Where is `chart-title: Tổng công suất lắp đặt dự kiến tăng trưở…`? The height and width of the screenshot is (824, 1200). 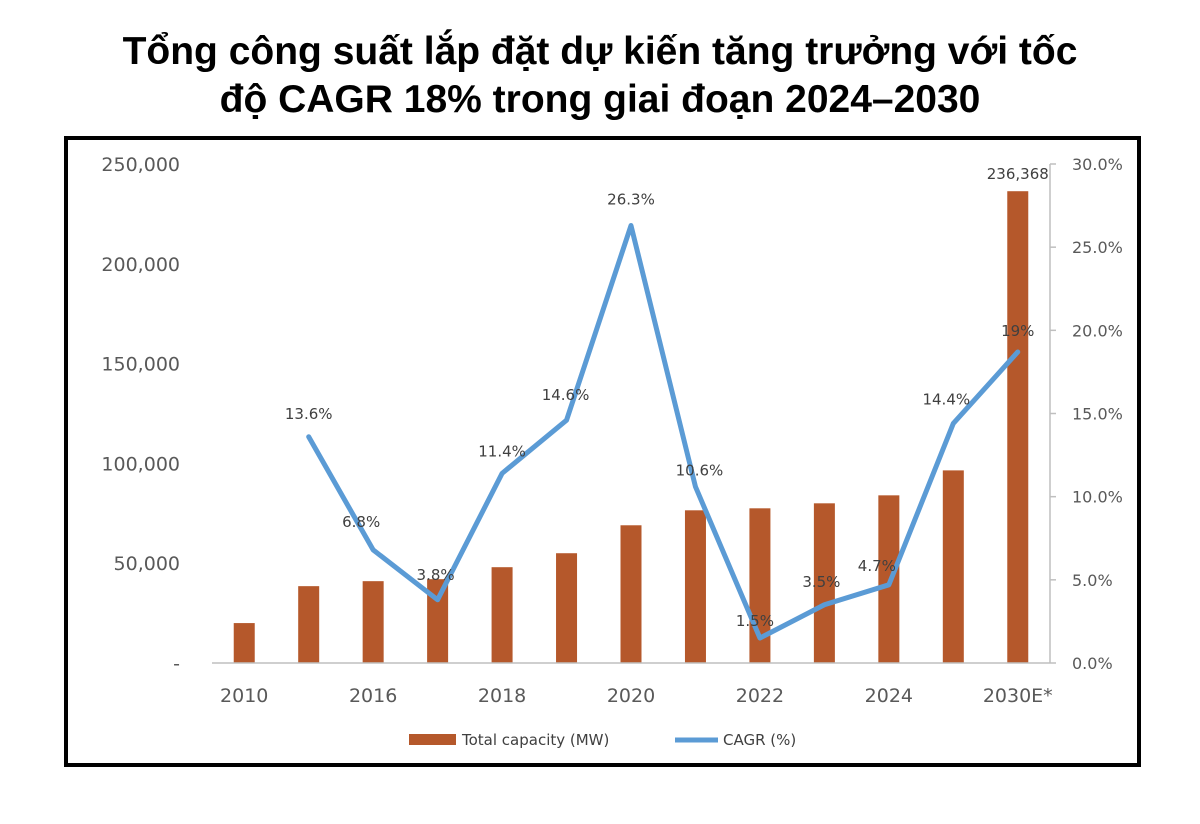
chart-title: Tổng công suất lắp đặt dự kiến tăng trưở… is located at coordinates (600, 76).